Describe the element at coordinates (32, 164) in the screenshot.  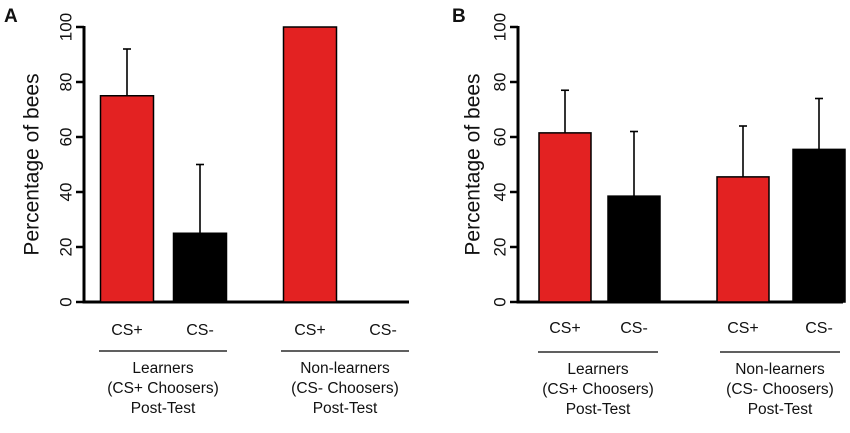
I see `panel-a-y-axis-title: Percentage of bees` at that location.